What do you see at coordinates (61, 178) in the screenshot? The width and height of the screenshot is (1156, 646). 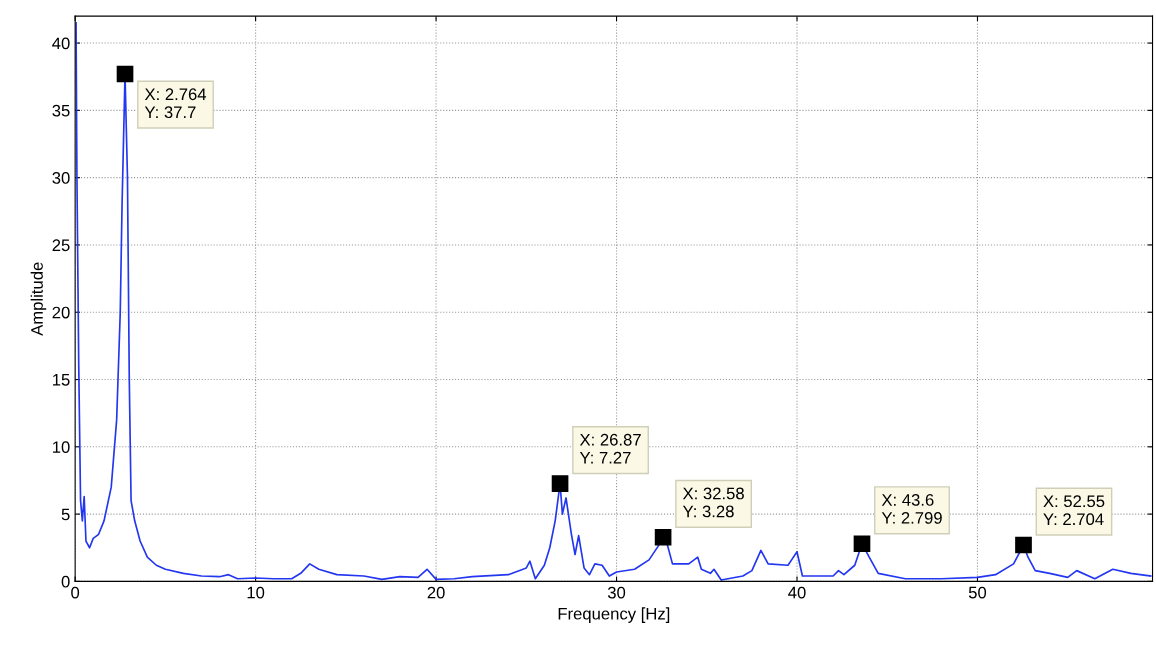 I see `y-tick-label: 30` at bounding box center [61, 178].